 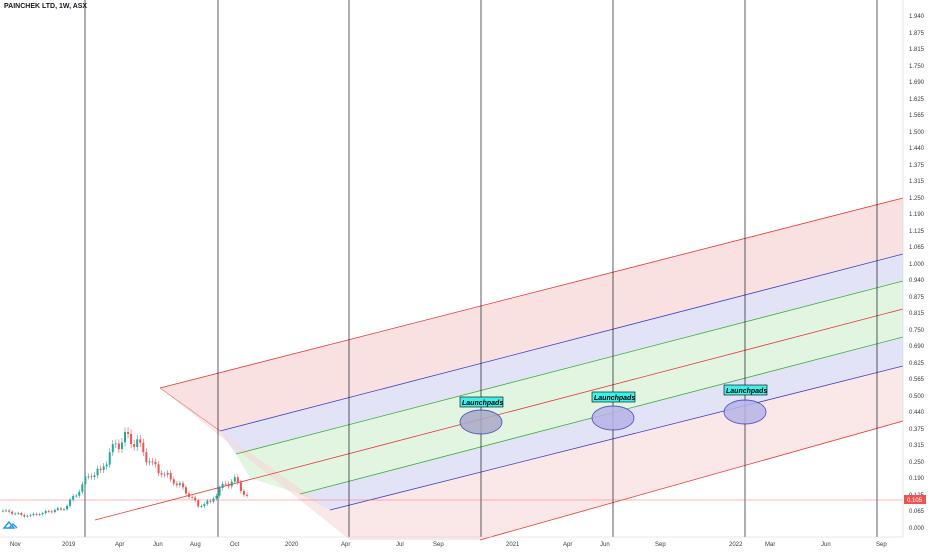 What do you see at coordinates (917, 314) in the screenshot?
I see `y-tick-label: 0.815` at bounding box center [917, 314].